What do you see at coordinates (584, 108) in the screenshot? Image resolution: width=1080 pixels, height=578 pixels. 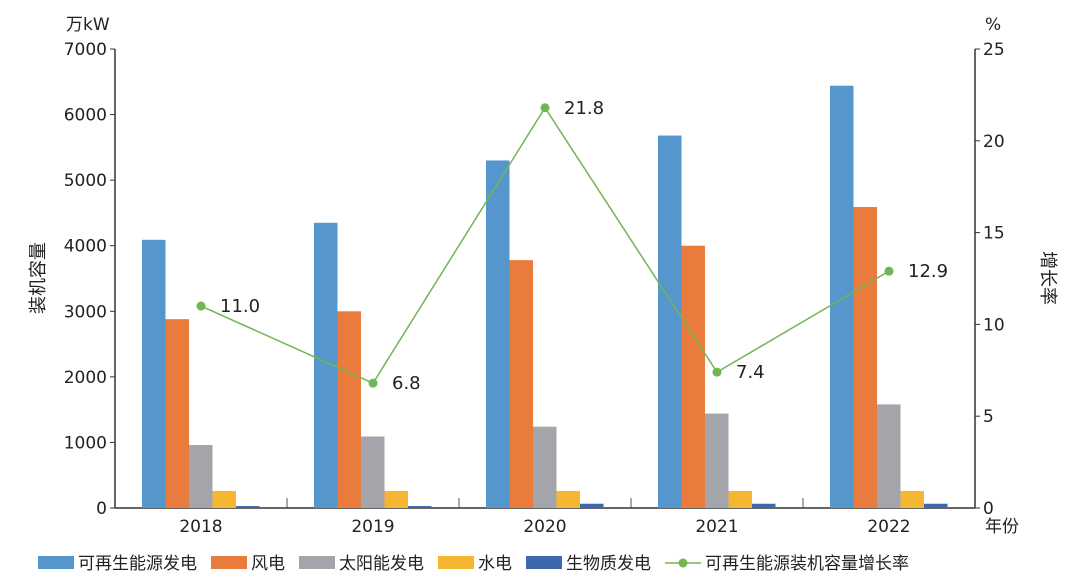 I see `growth-label: 21.8` at bounding box center [584, 108].